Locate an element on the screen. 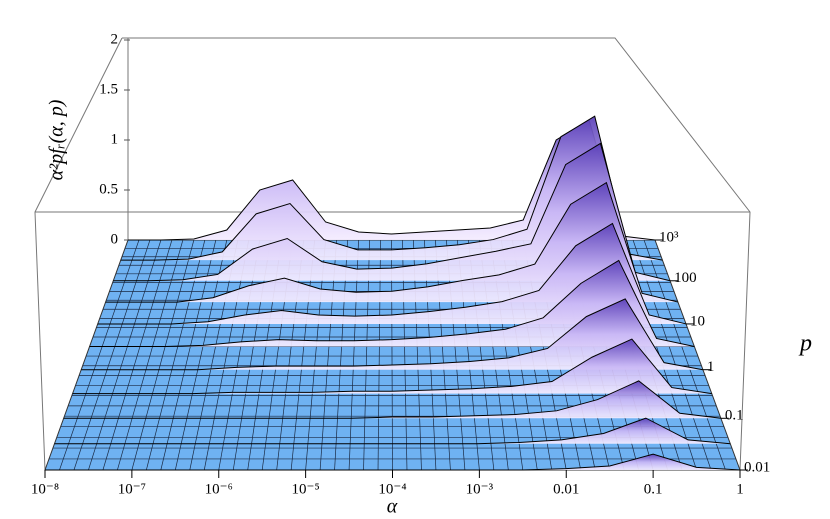  x-tick-label: 1 is located at coordinates (740, 489).